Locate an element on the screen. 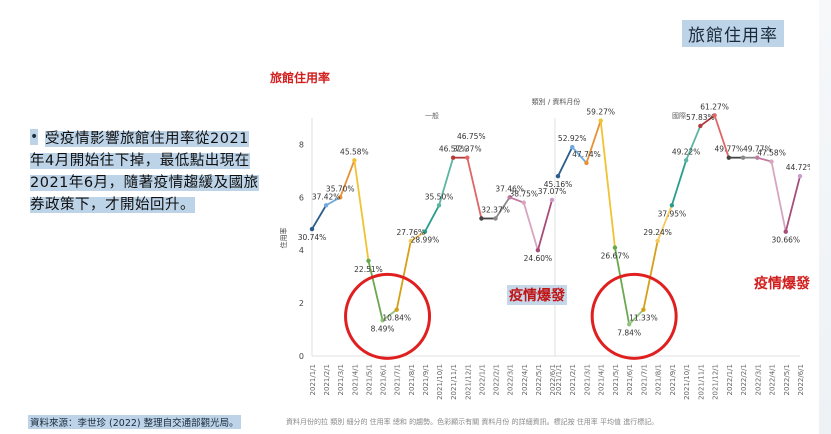 Image resolution: width=831 pixels, height=434 pixels. data-label: 22.51% is located at coordinates (368, 269).